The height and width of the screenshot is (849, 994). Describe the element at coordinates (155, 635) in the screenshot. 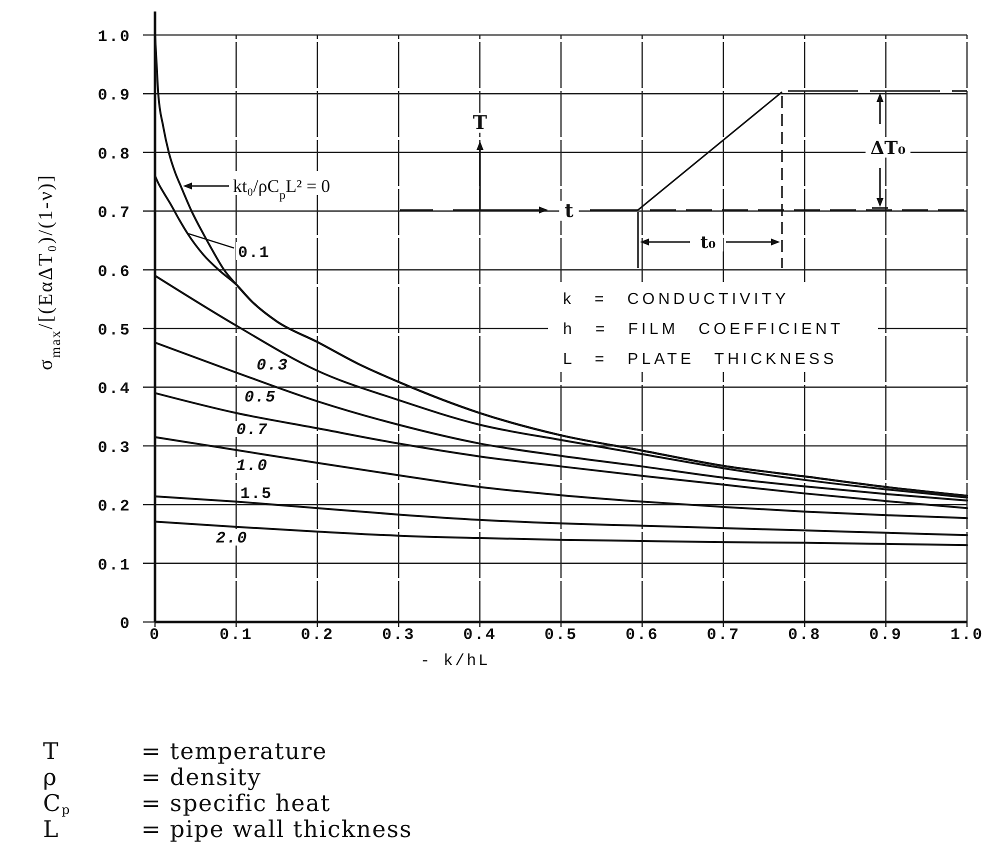

I see `x-tick-label: 0` at that location.